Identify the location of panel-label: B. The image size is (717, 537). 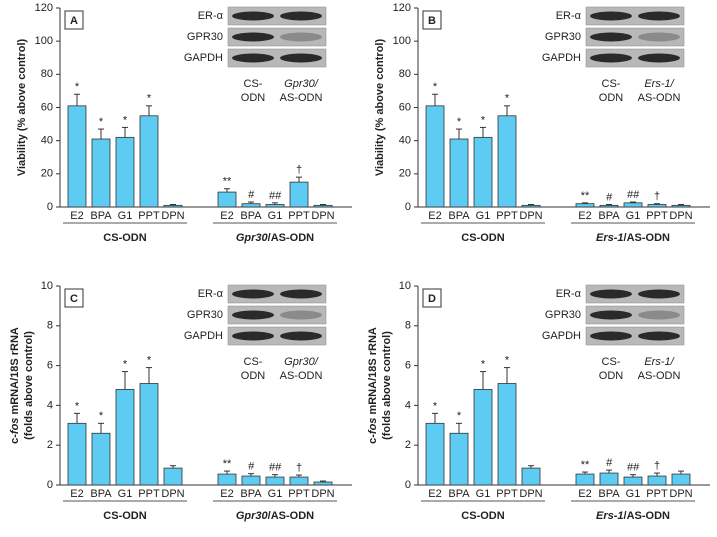
(432, 21).